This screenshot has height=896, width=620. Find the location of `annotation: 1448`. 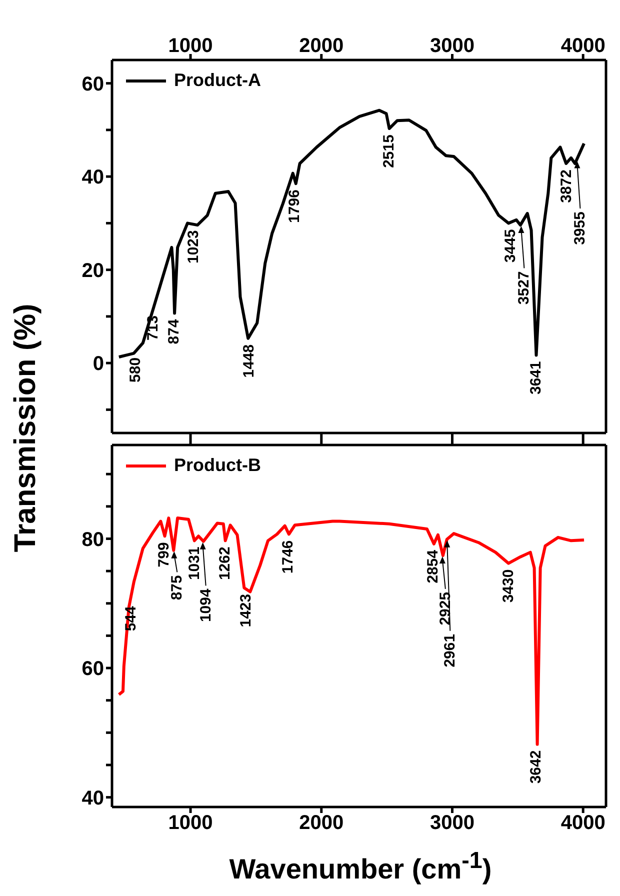

annotation: 1448 is located at coordinates (249, 361).